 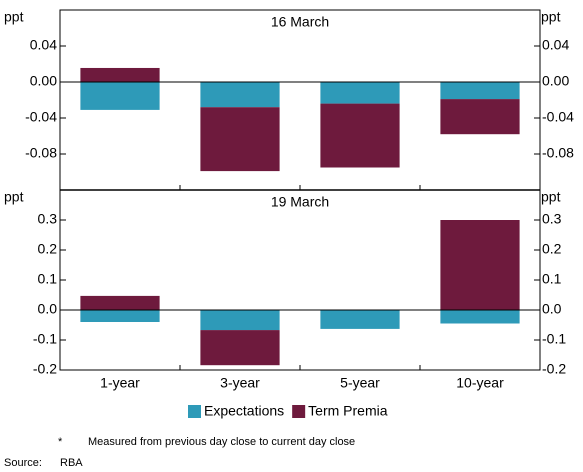 I want to click on y-tick-label: 0.3, so click(x=48, y=219).